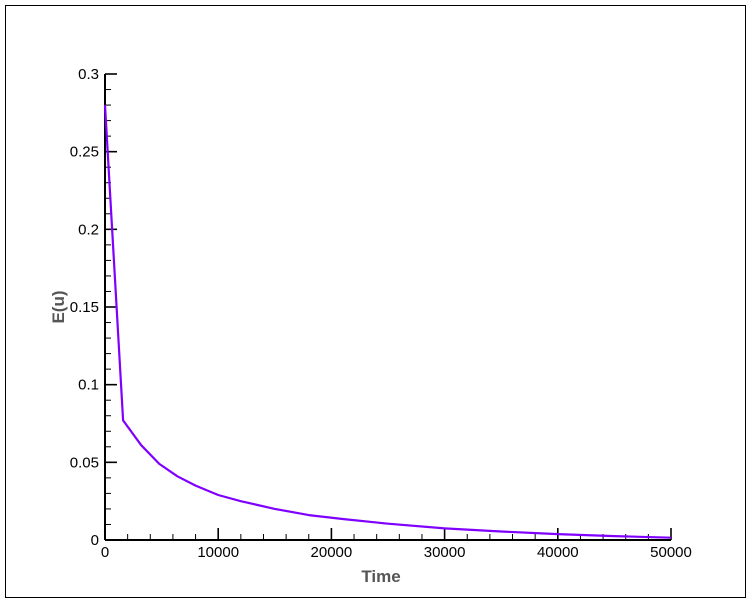 This screenshot has height=605, width=752. I want to click on y-tick-label: 0.1, so click(88, 385).